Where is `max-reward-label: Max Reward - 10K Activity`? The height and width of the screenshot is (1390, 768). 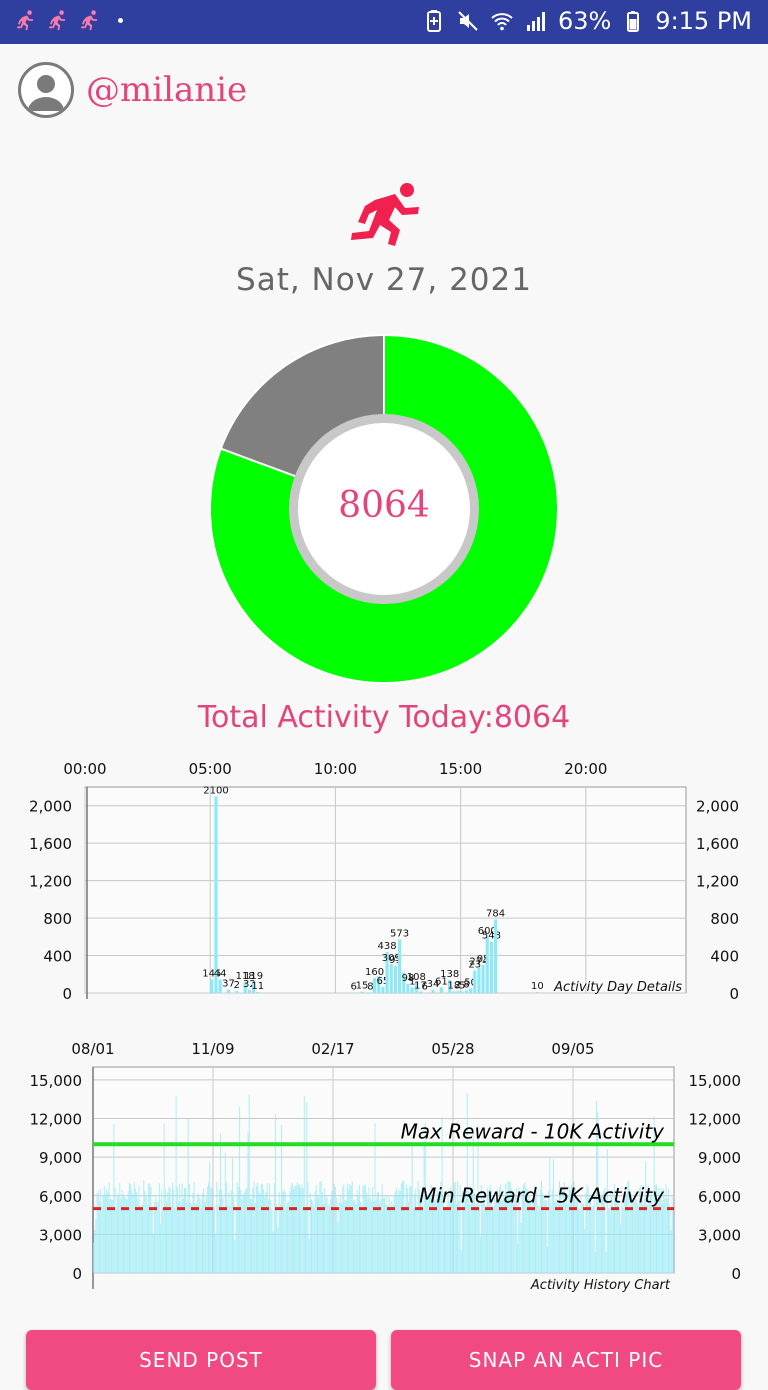
max-reward-label: Max Reward - 10K Activity is located at coordinates (533, 1131).